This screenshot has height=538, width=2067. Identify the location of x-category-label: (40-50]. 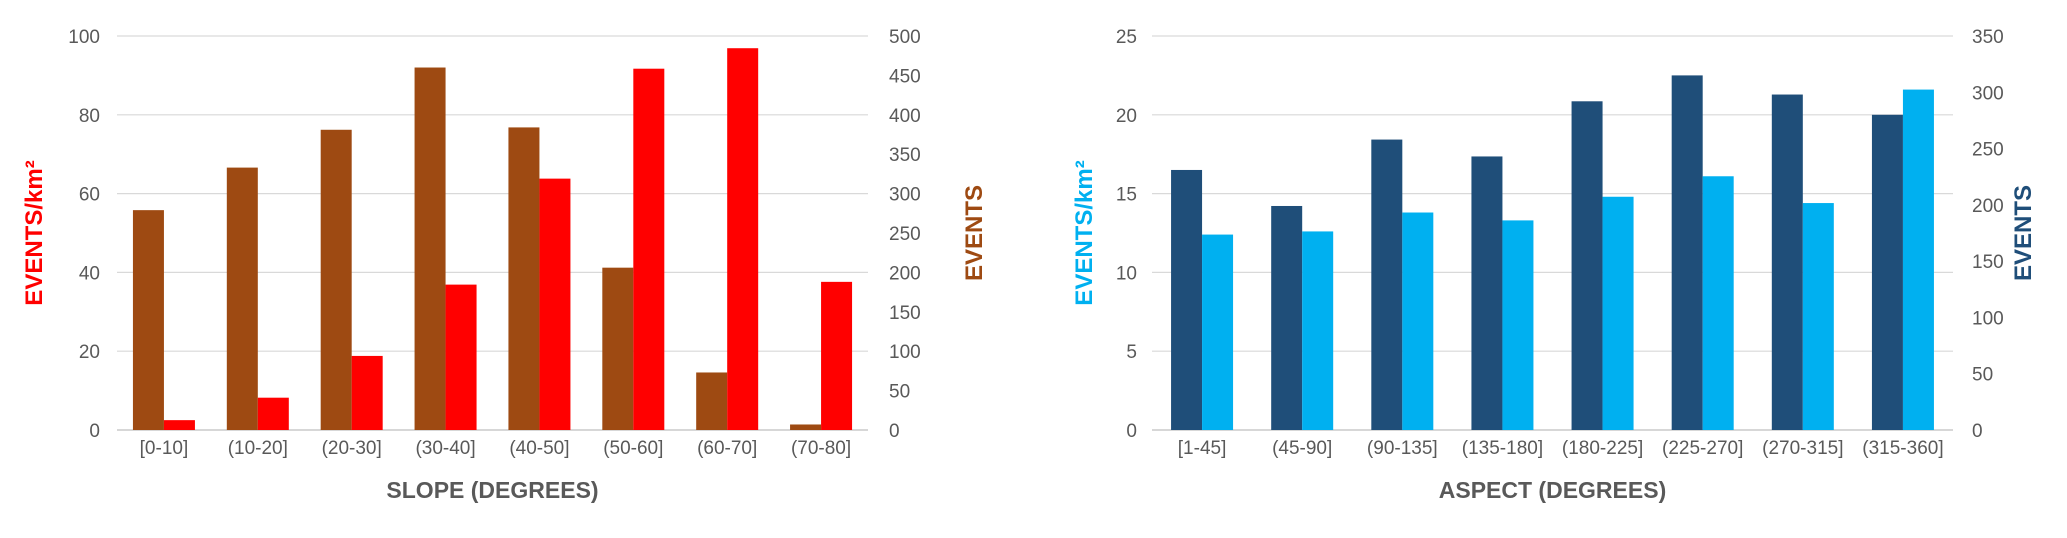
(539, 448).